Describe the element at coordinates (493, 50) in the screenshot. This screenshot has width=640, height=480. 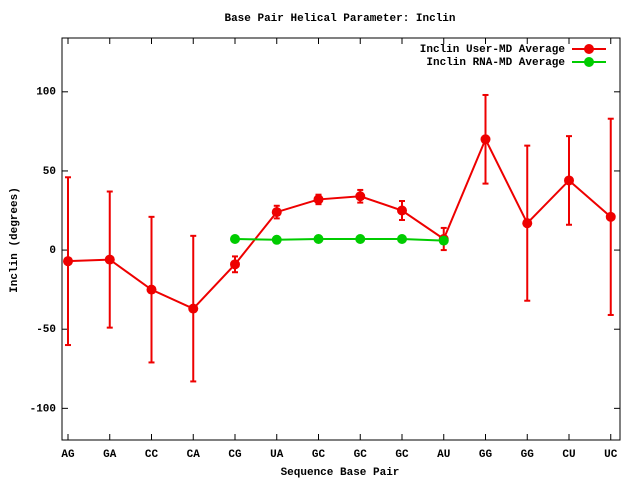
I see `legend-label: Inclin User-MD Average` at that location.